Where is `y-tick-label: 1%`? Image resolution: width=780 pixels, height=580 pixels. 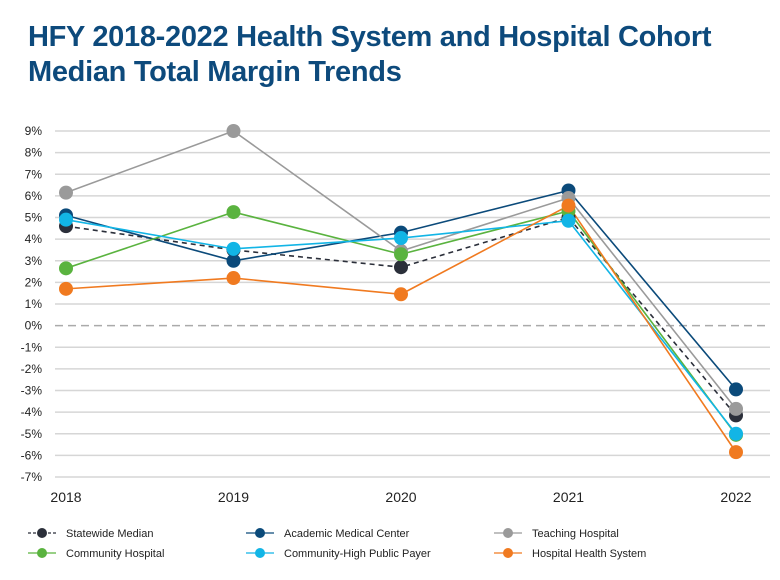
y-tick-label: 1% is located at coordinates (34, 304).